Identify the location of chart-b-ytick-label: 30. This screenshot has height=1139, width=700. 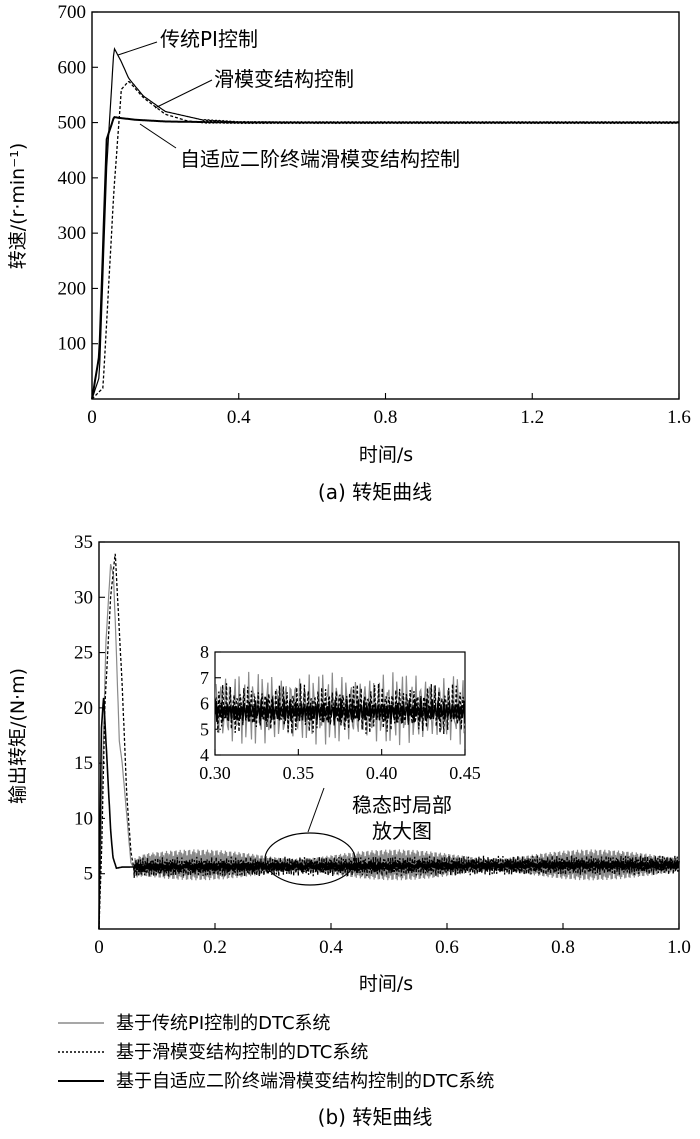
(83, 597).